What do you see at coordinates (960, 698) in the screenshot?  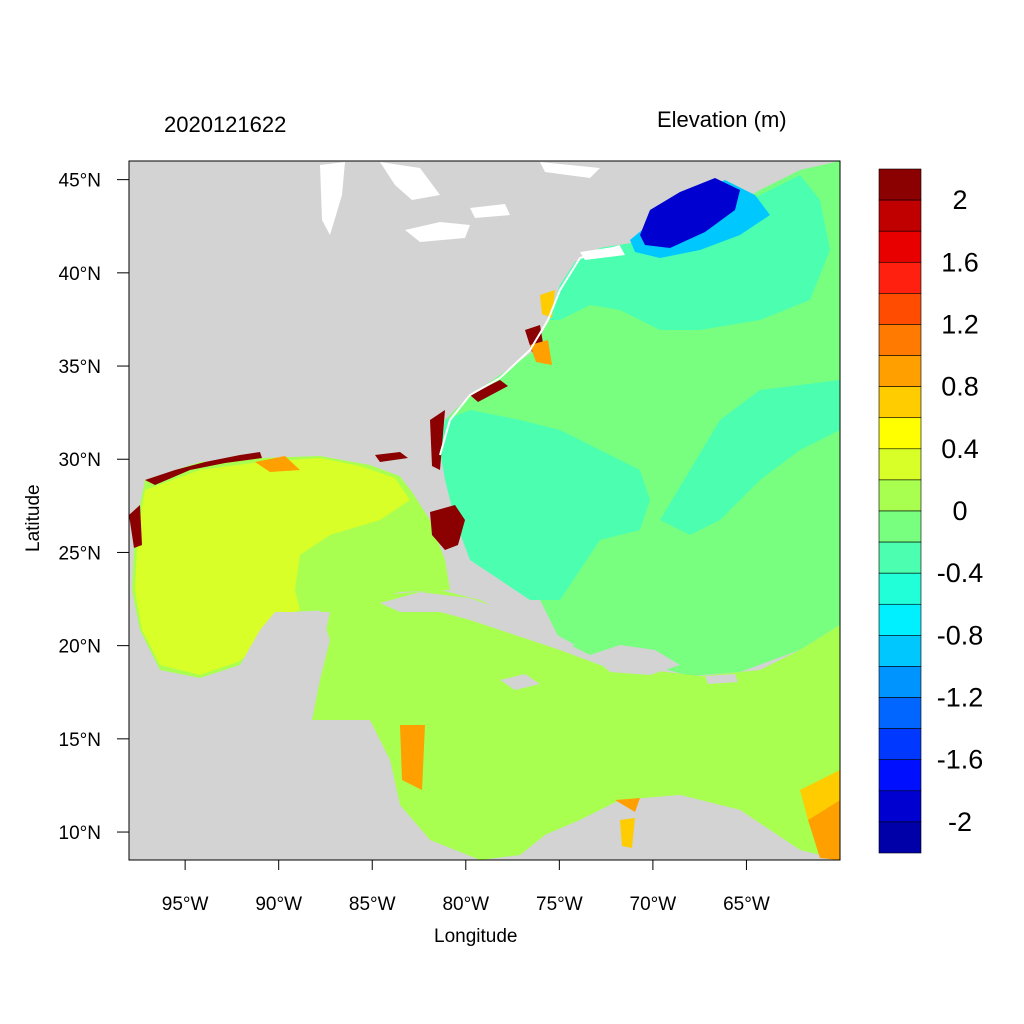 I see `colorbar-label: -1.2` at bounding box center [960, 698].